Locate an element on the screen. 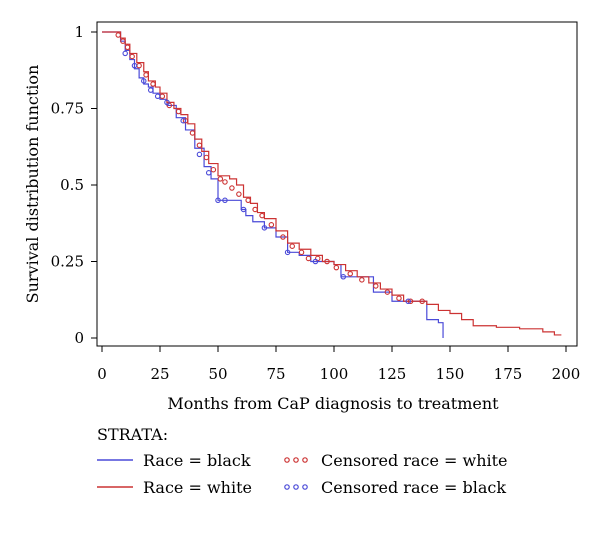 This screenshot has height=535, width=600. x-tick-label: 50 is located at coordinates (217, 374).